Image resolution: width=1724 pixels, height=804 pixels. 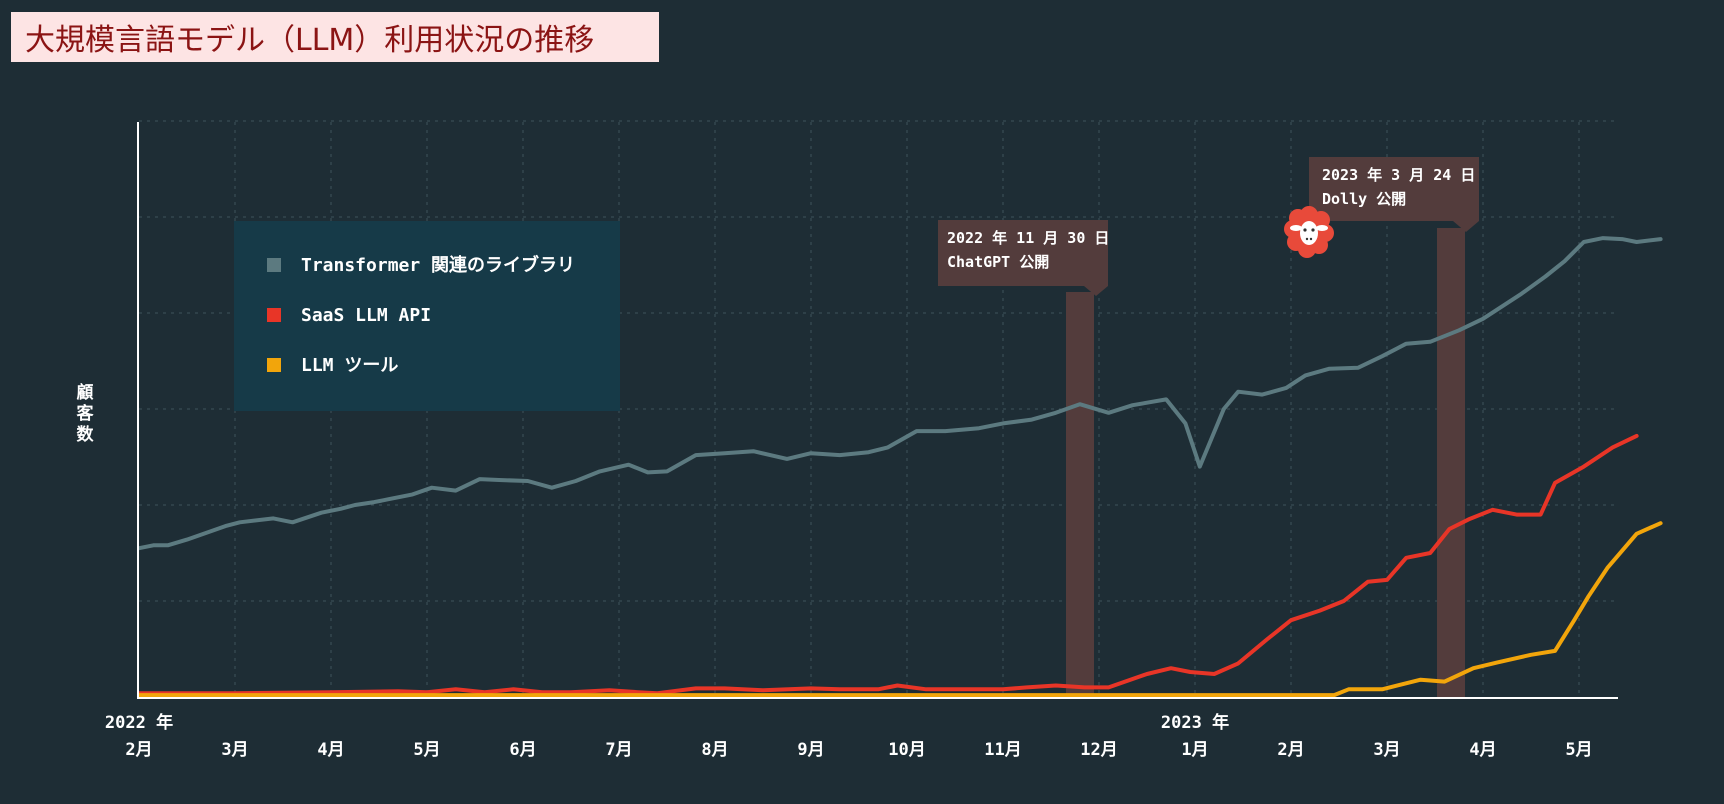 I want to click on y-axis-label-char: 数, so click(x=86, y=434).